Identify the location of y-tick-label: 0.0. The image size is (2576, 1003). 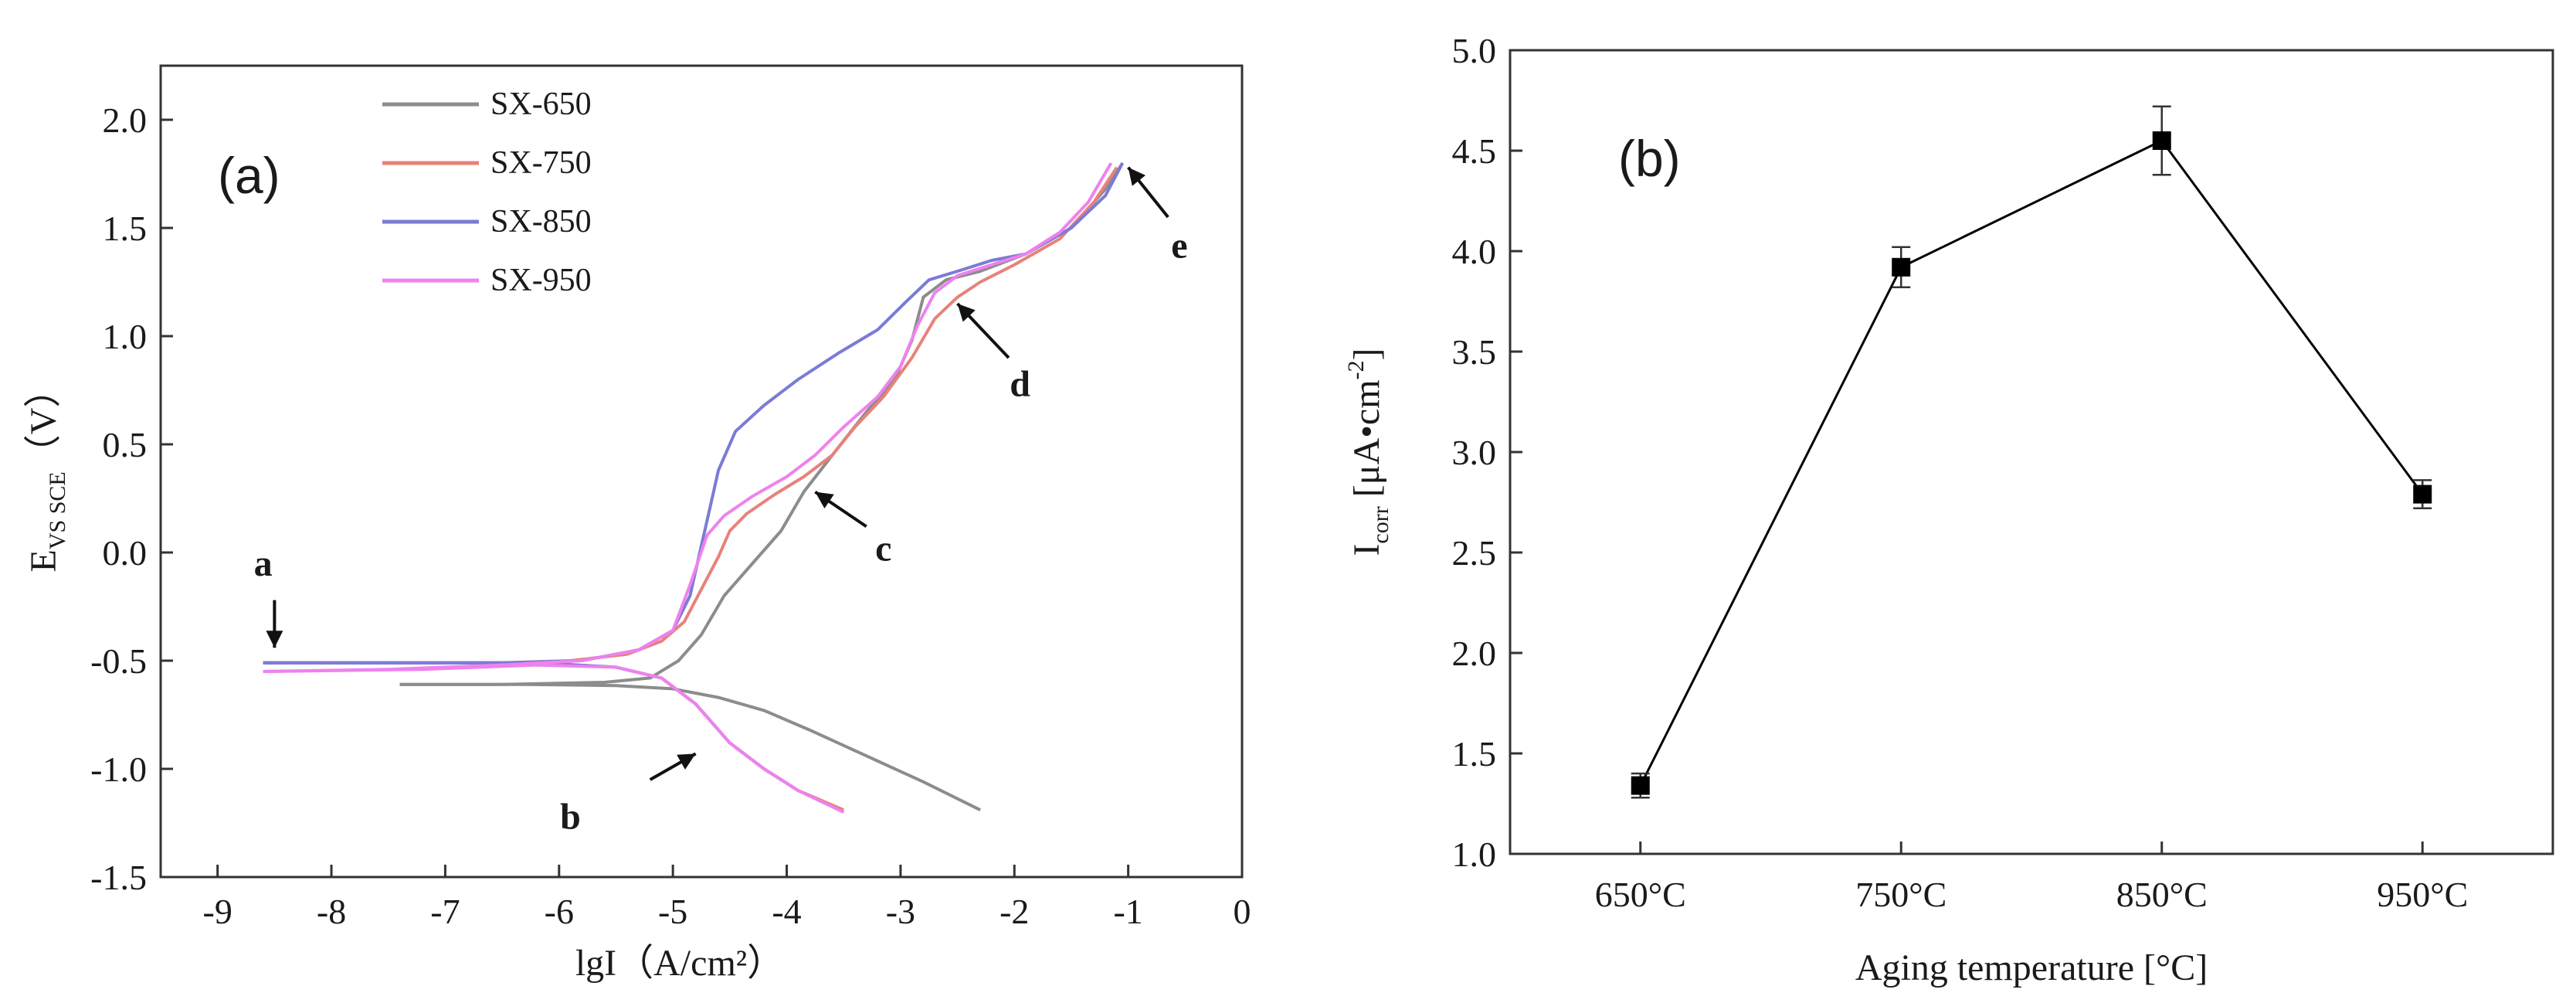
(126, 553).